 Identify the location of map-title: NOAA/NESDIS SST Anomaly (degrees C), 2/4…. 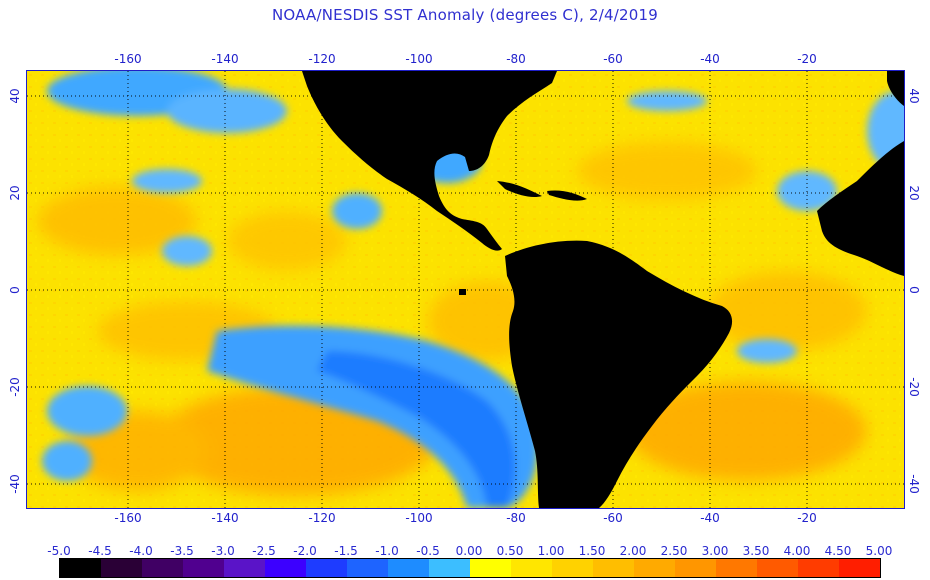
(464, 15).